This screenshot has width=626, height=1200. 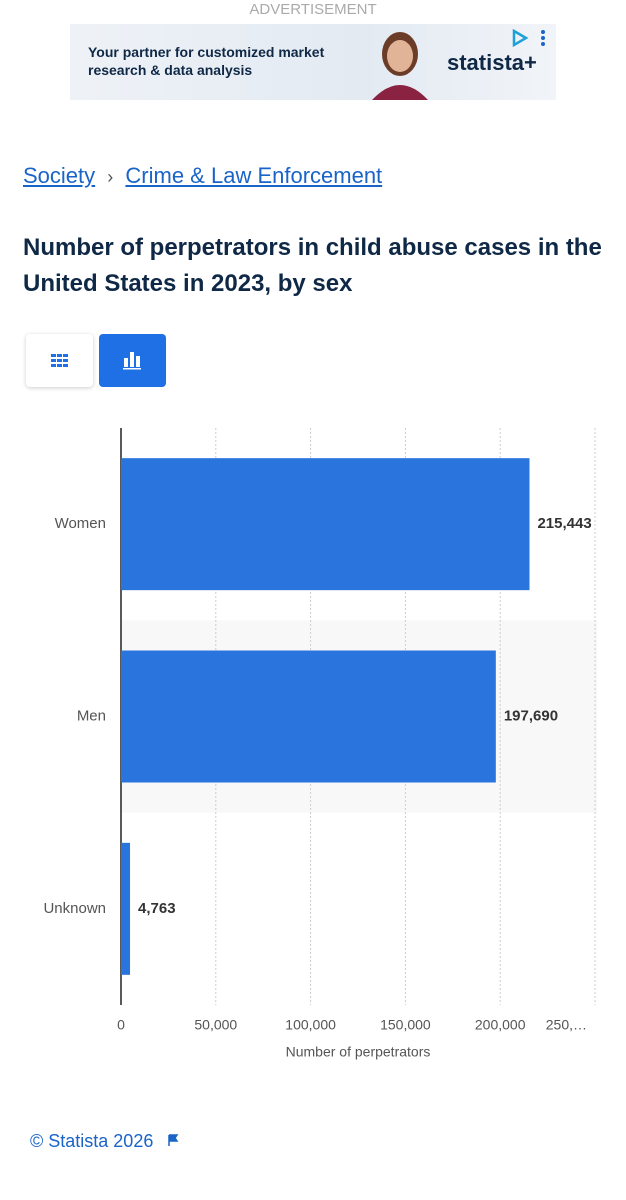 I want to click on breadcrumb-link: Society, so click(x=59, y=175).